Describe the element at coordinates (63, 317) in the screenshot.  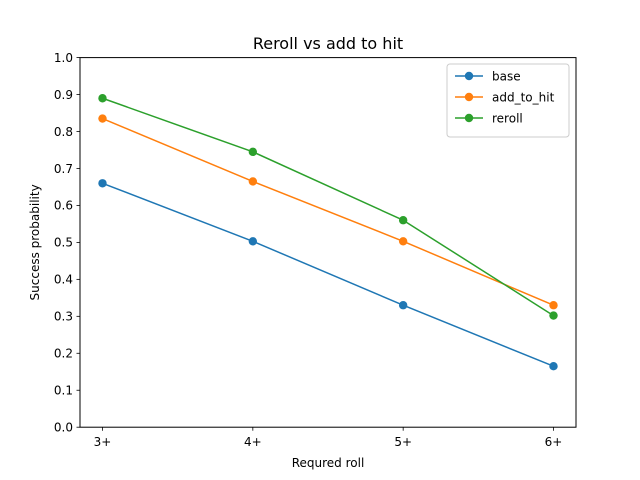
I see `y-tick-label: 0.3` at that location.